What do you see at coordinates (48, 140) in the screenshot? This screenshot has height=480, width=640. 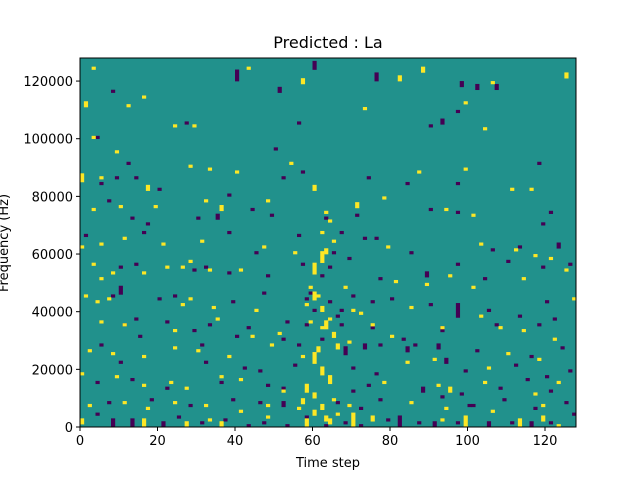 I see `y-tick-label: 100000` at bounding box center [48, 140].